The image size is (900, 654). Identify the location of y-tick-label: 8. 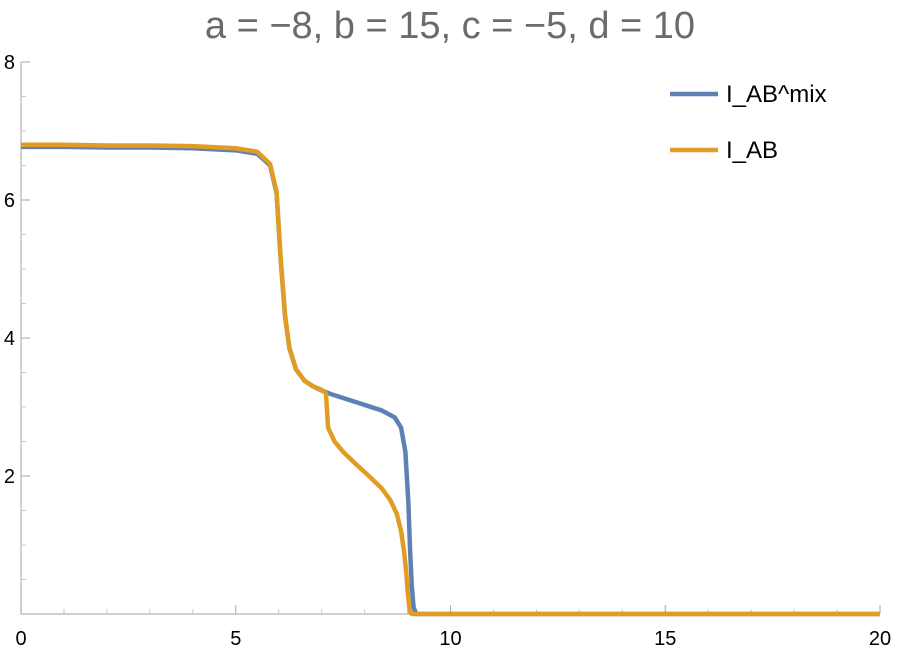
(9, 63).